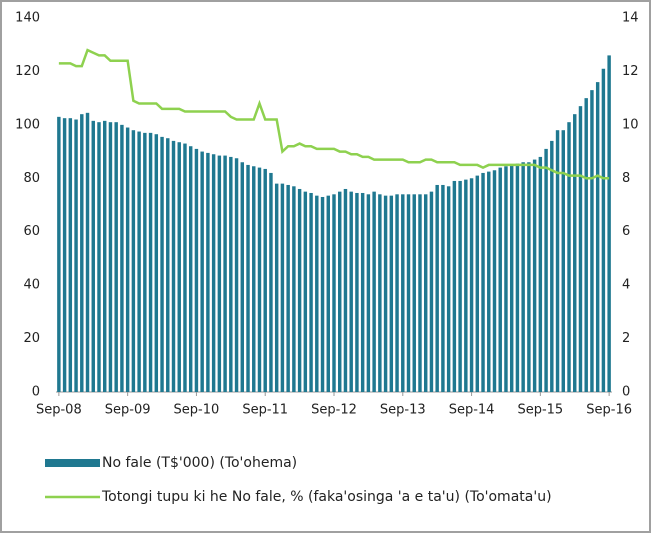  I want to click on y2-tick-label: 0, so click(626, 392).